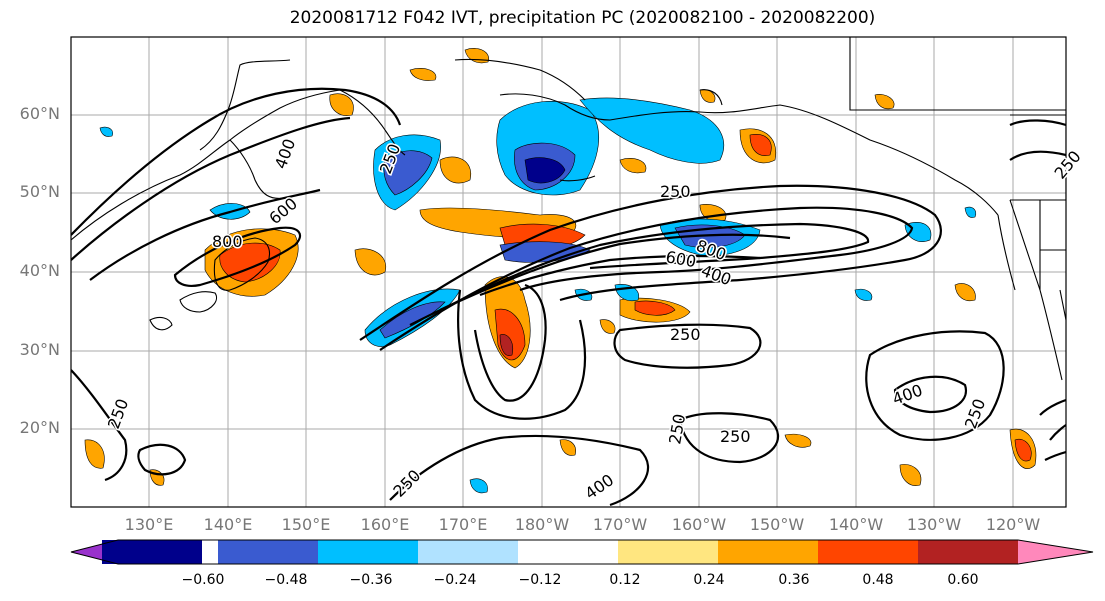 The width and height of the screenshot is (1105, 601). Describe the element at coordinates (542, 524) in the screenshot. I see `lon-label-180w: 180°W` at that location.